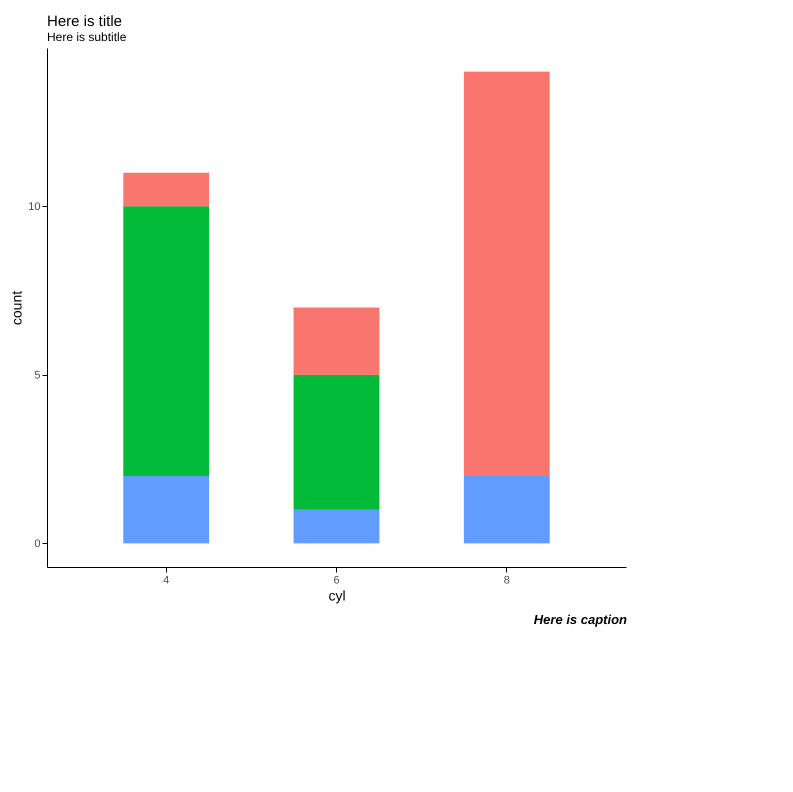 The image size is (793, 792). What do you see at coordinates (84, 21) in the screenshot?
I see `chart-title: Here is title` at bounding box center [84, 21].